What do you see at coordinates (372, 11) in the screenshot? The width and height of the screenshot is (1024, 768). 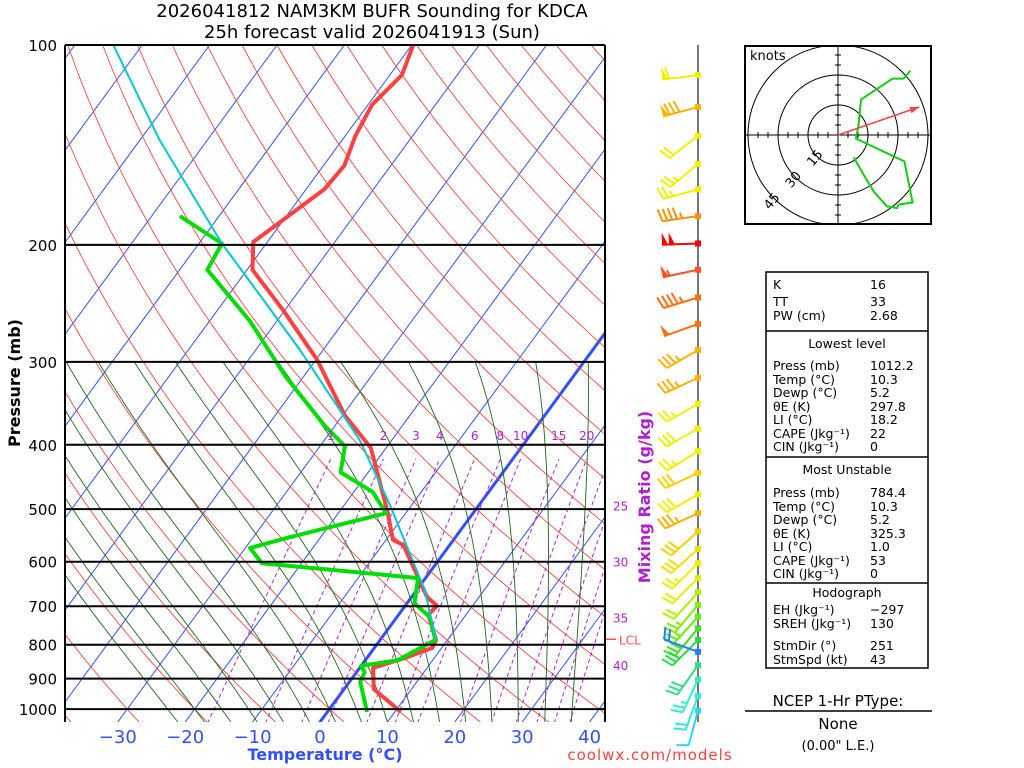 I see `chart-title: 2026041812 NAM3KM BUFR Sounding for KDCA` at bounding box center [372, 11].